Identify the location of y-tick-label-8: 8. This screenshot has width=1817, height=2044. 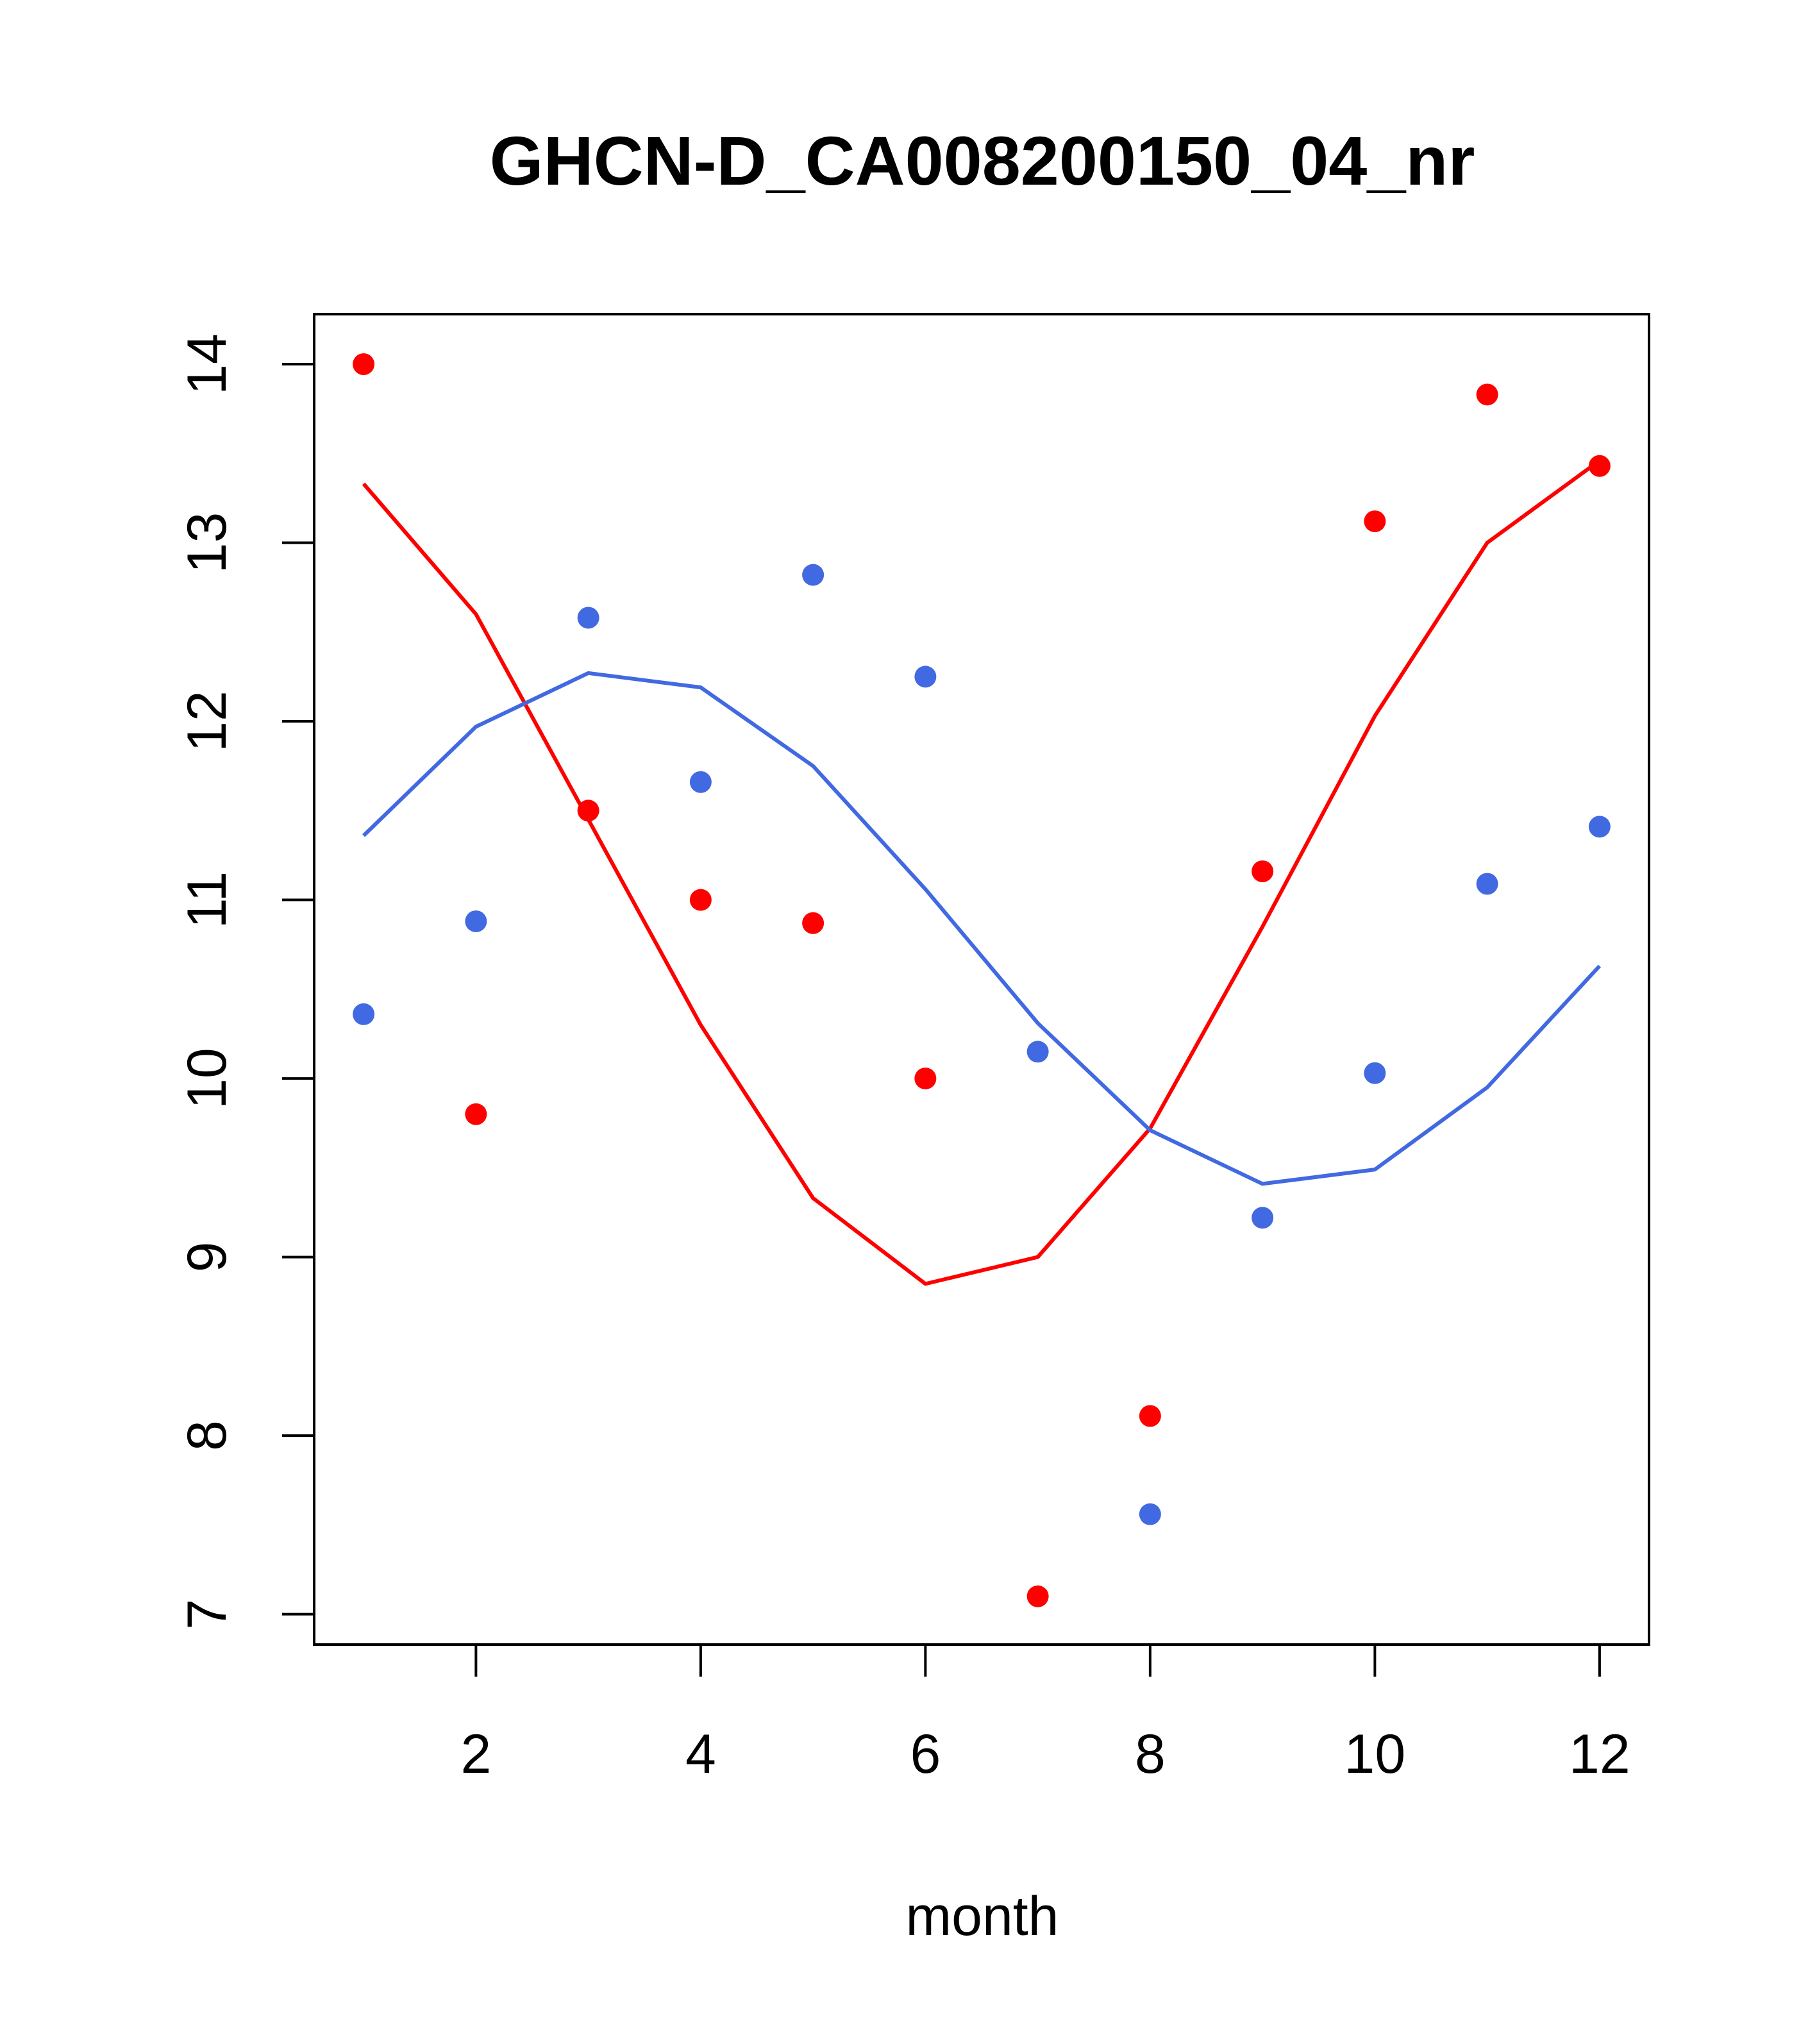
(207, 1435).